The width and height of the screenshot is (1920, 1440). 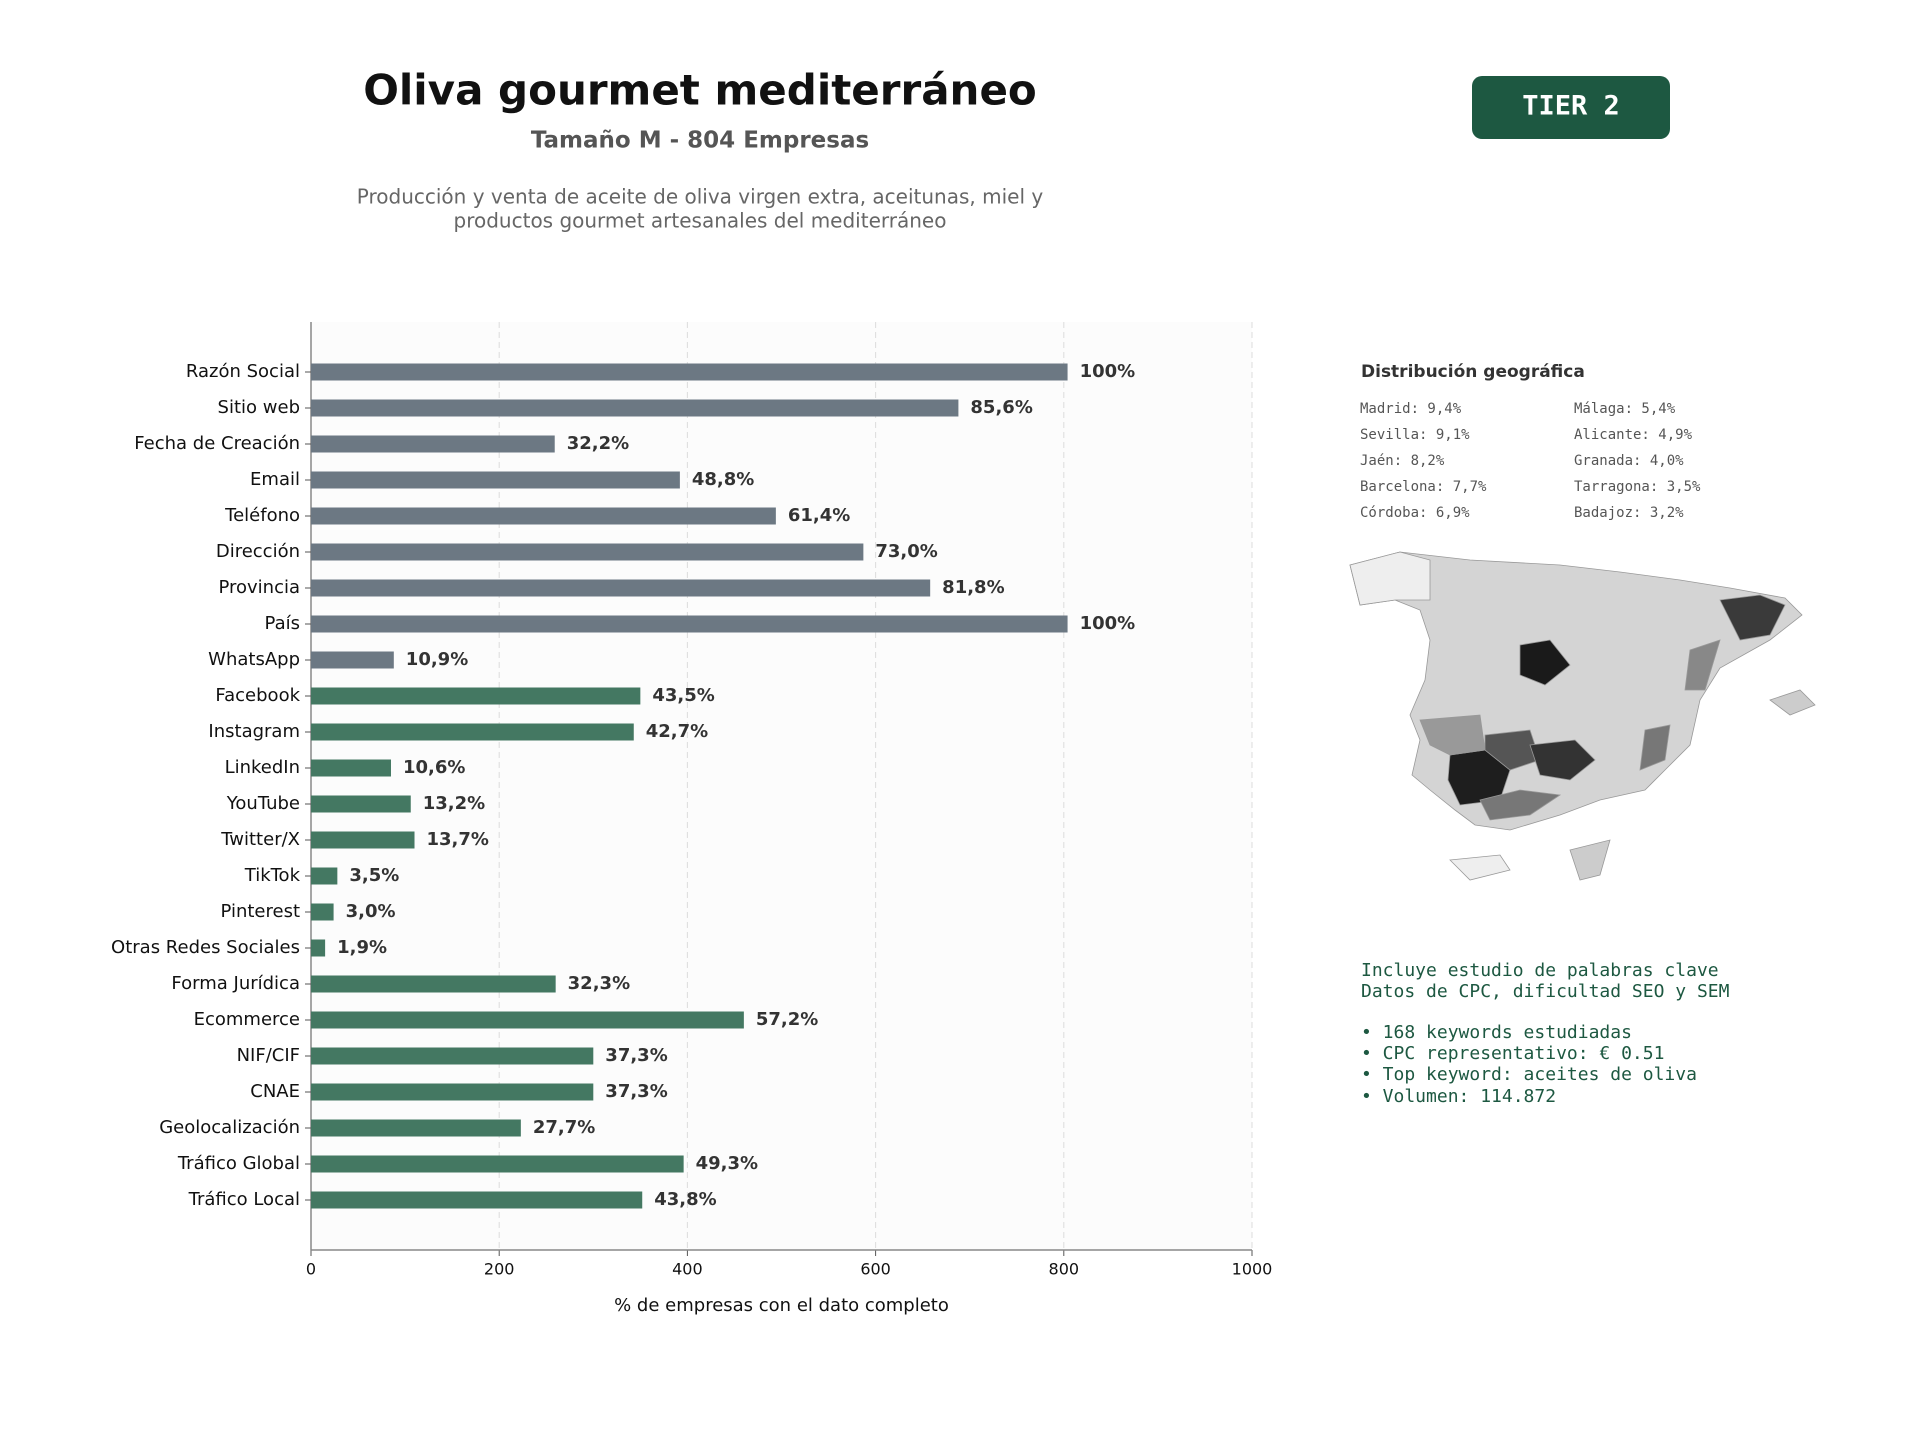 What do you see at coordinates (1629, 461) in the screenshot?
I see `geo-item: Granada: 4,0%` at bounding box center [1629, 461].